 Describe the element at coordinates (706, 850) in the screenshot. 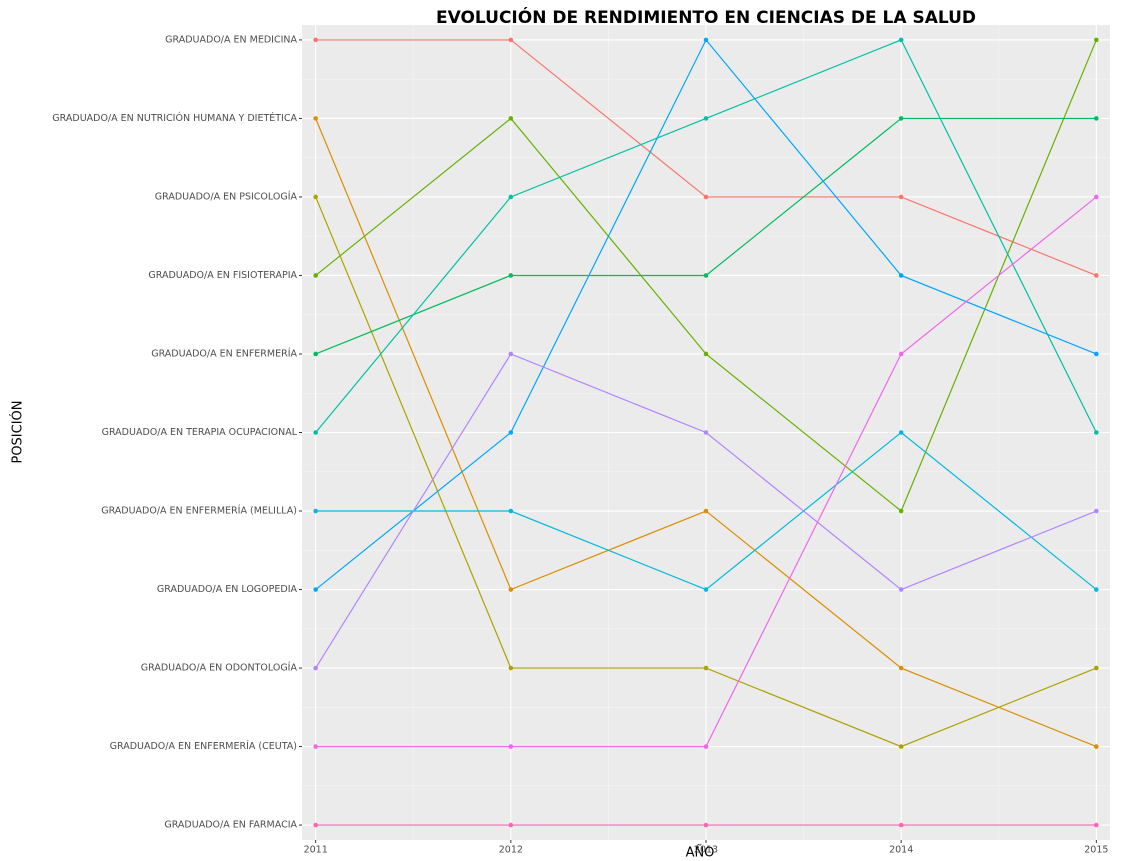

I see `x-tick-label: 2013` at that location.